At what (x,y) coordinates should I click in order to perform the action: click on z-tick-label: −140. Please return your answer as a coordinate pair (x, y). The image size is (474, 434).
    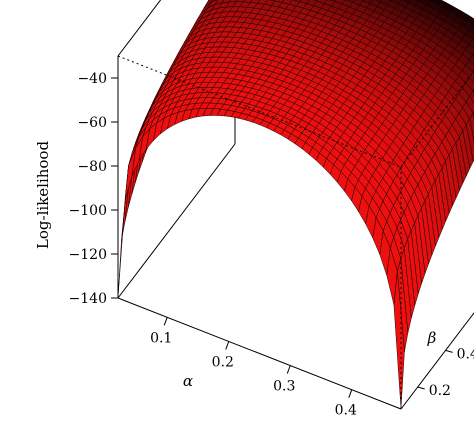
    Looking at the image, I should click on (88, 299).